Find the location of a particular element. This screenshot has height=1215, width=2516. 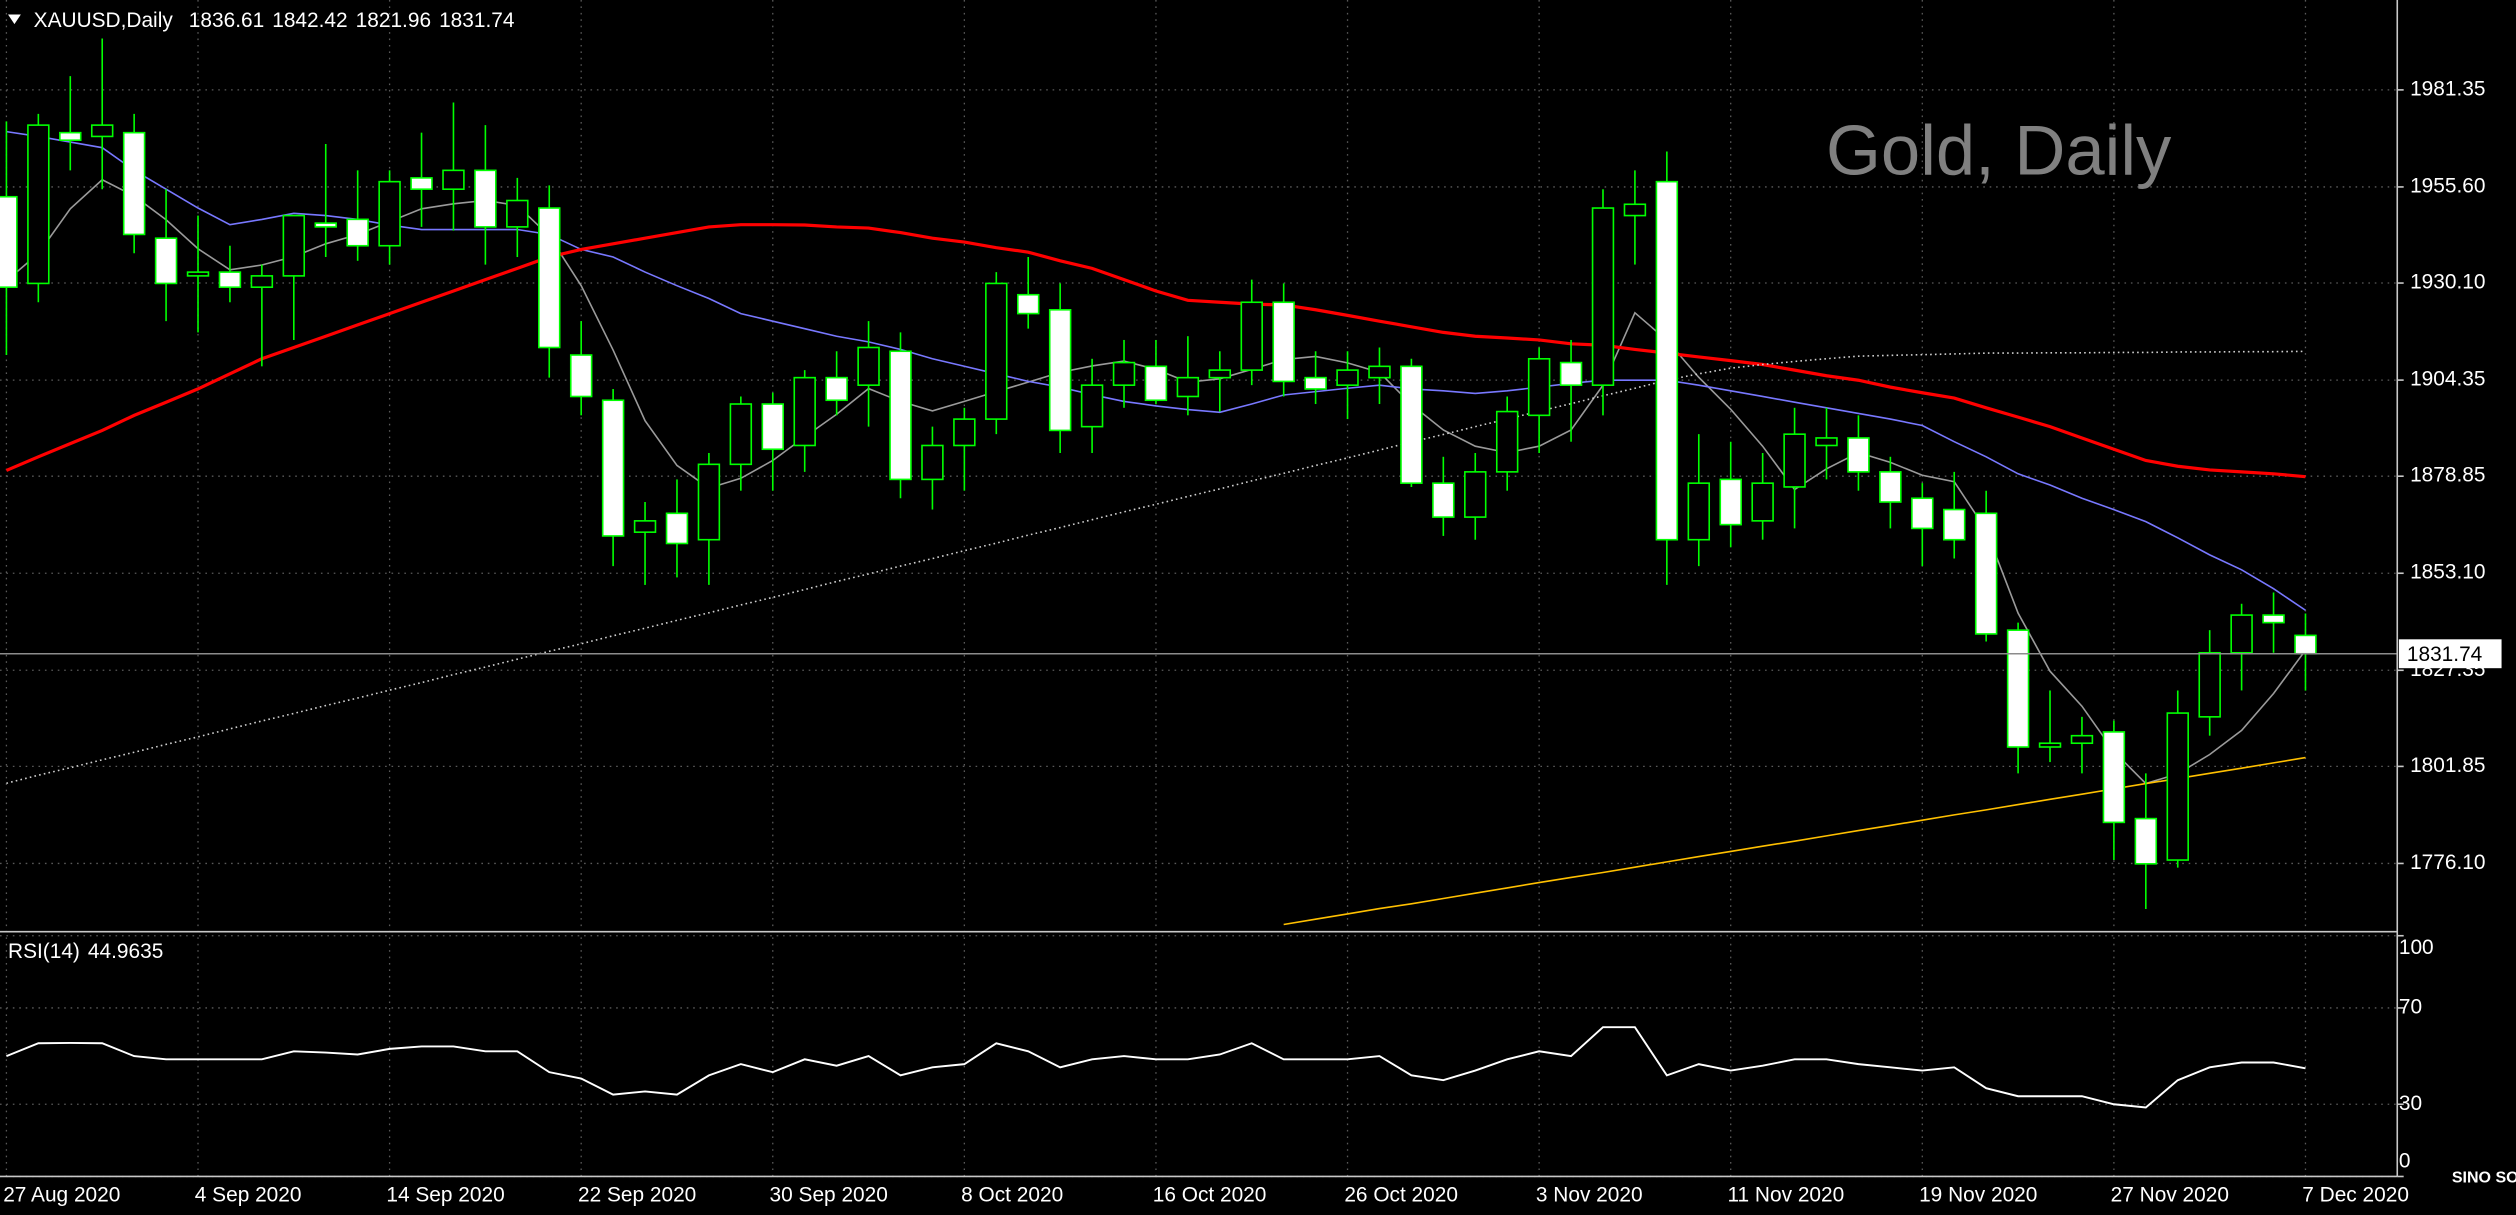

y-tick-label: 1981.35 is located at coordinates (2447, 88).